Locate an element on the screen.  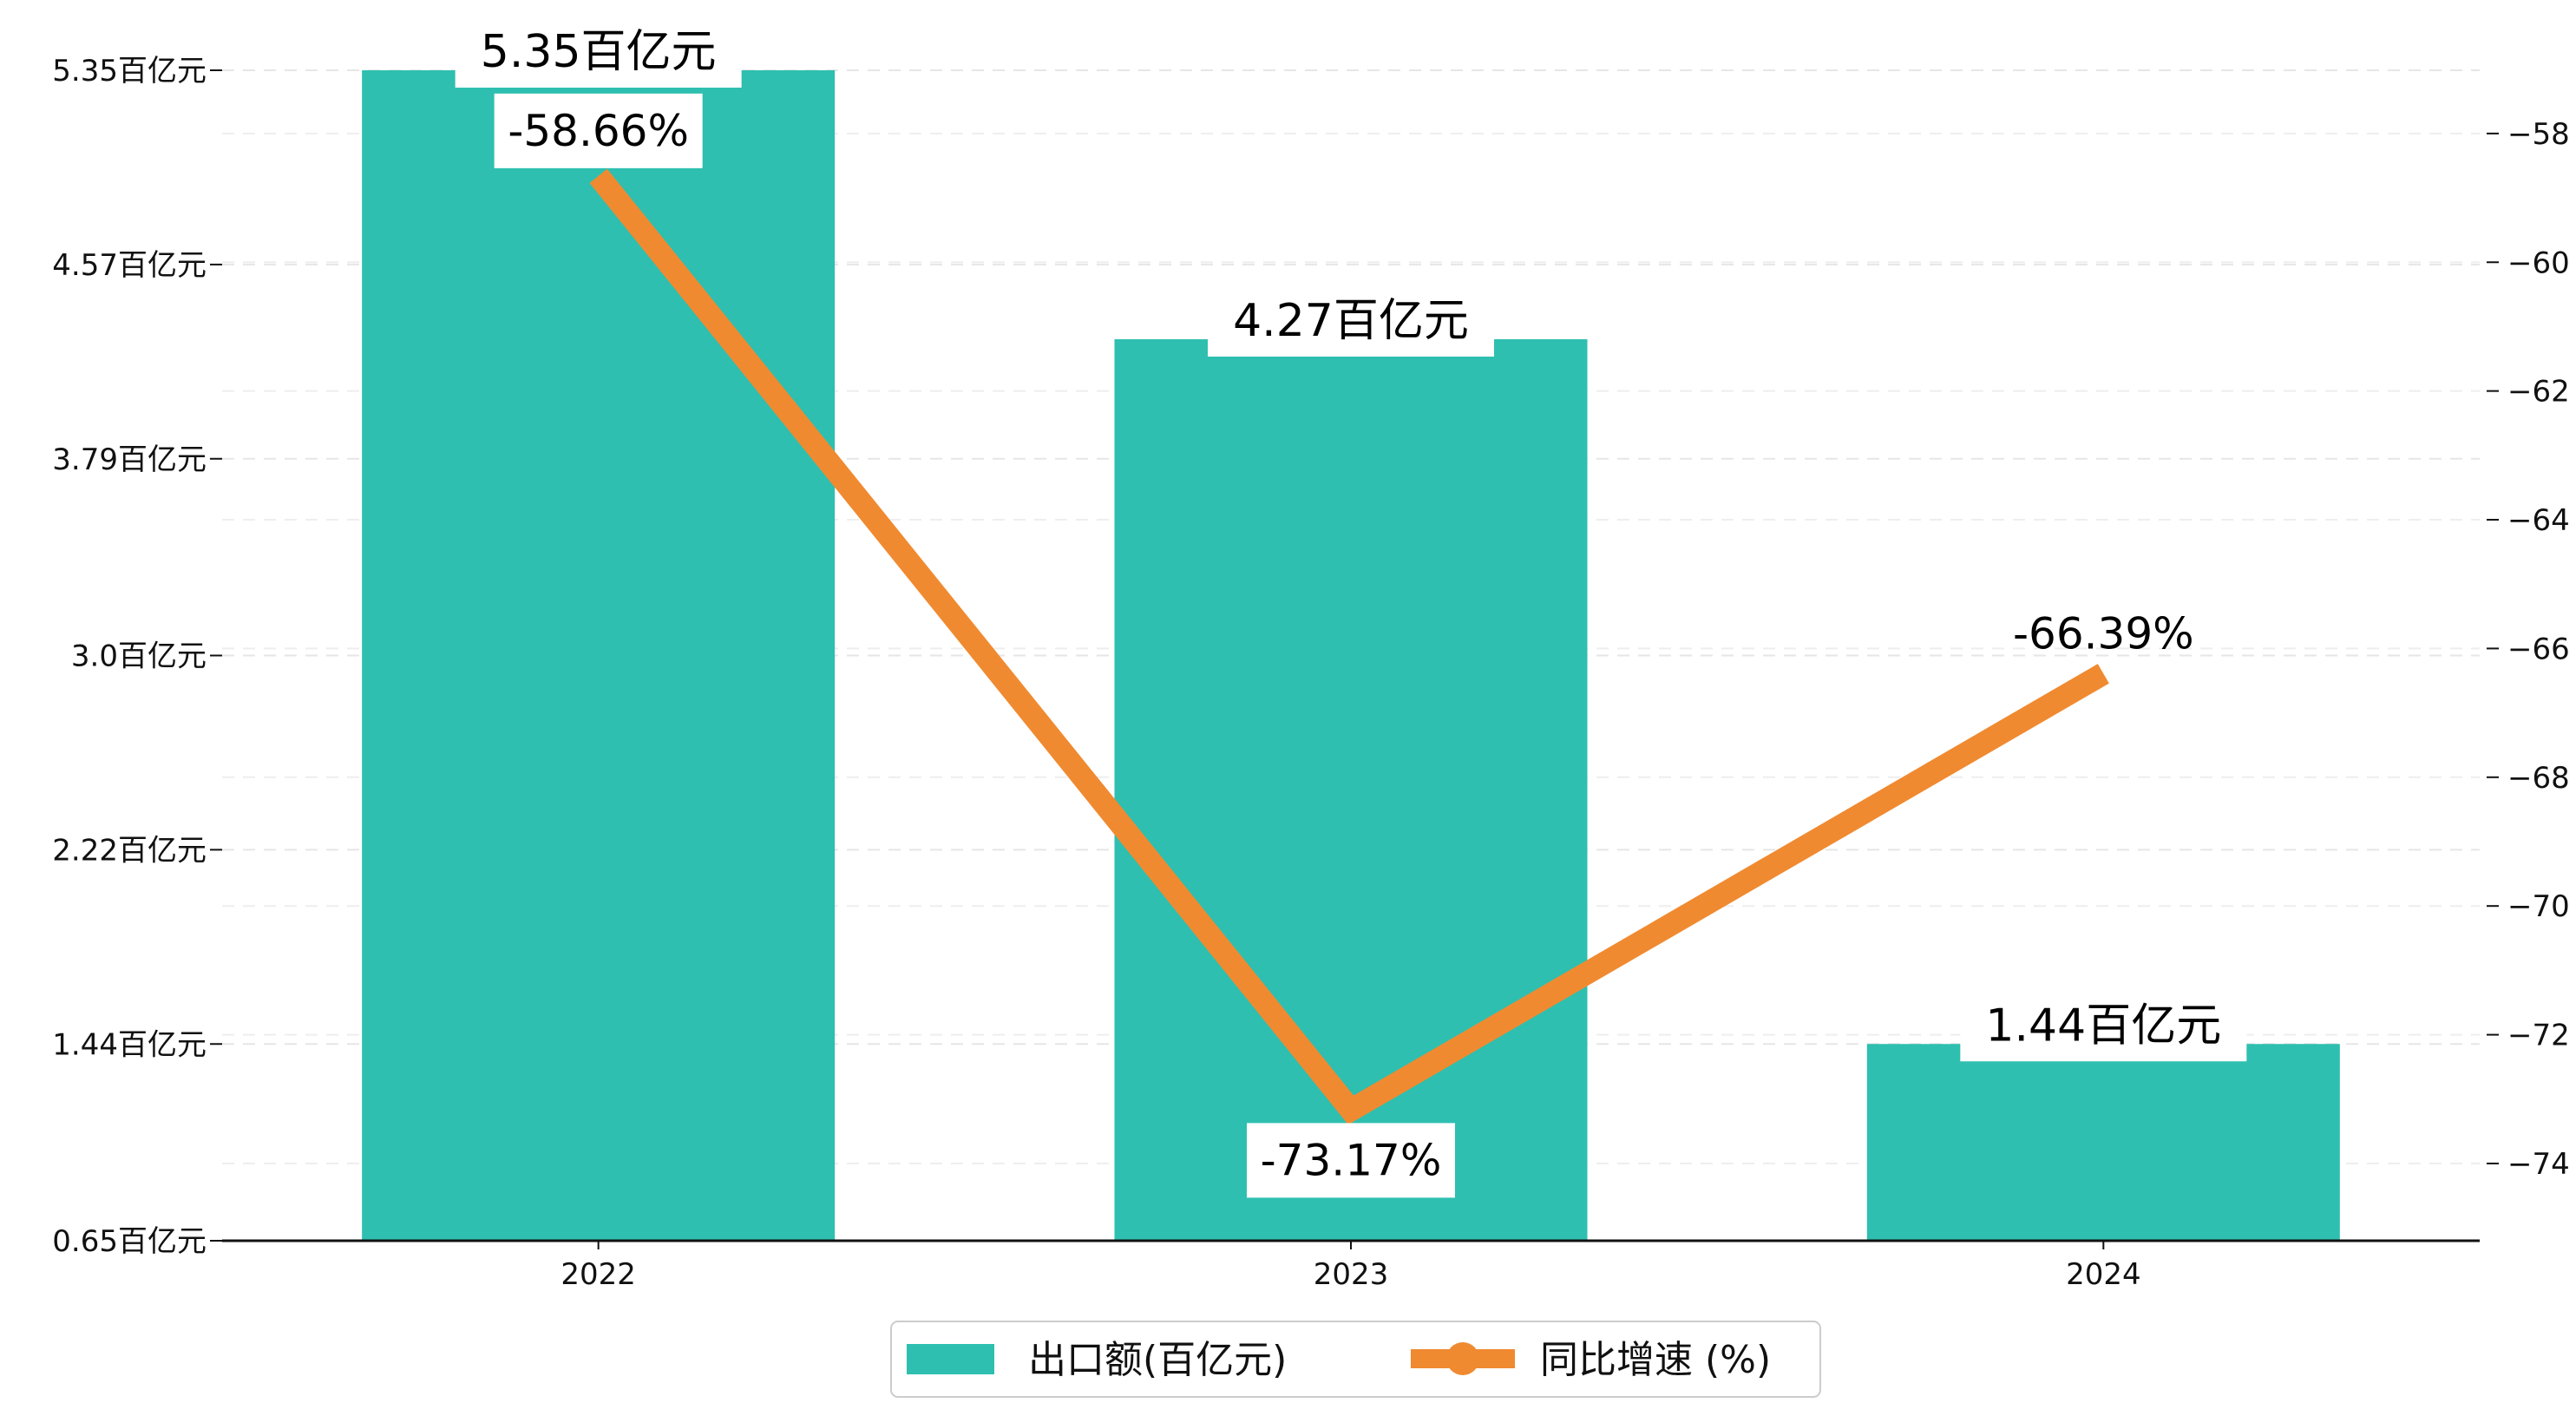
y-left-tick-label-0: 0.65百亿元 is located at coordinates (129, 1241).